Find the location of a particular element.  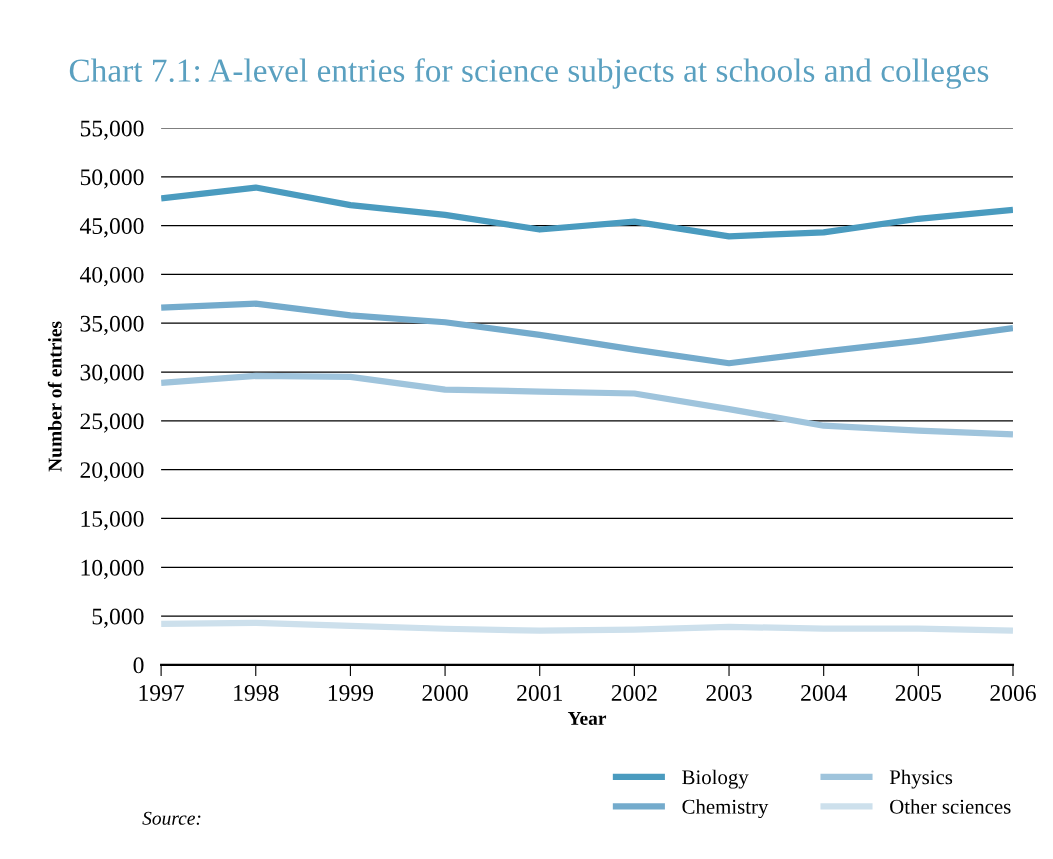

y-tick-label: 35,000 is located at coordinates (112, 325).